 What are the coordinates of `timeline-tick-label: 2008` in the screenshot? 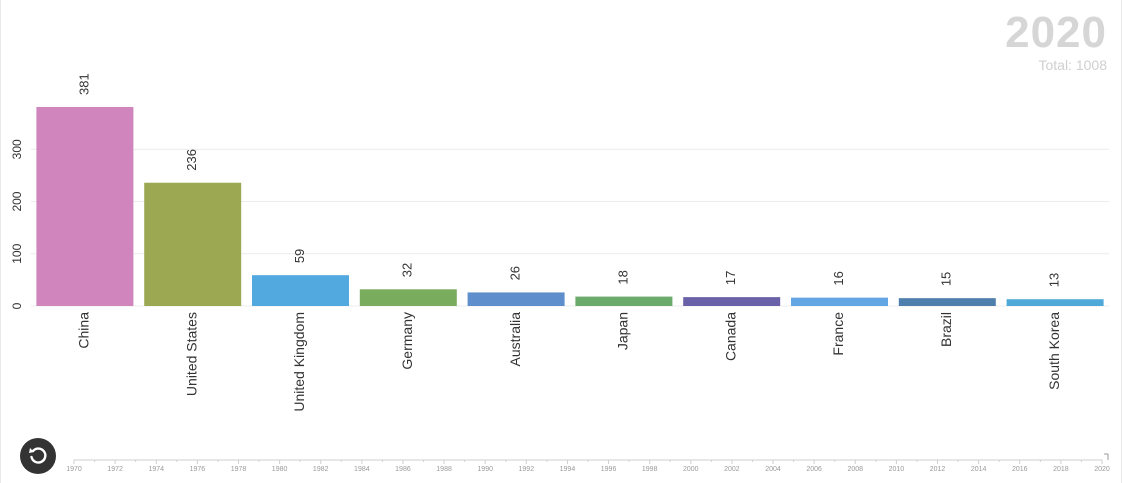 It's located at (855, 469).